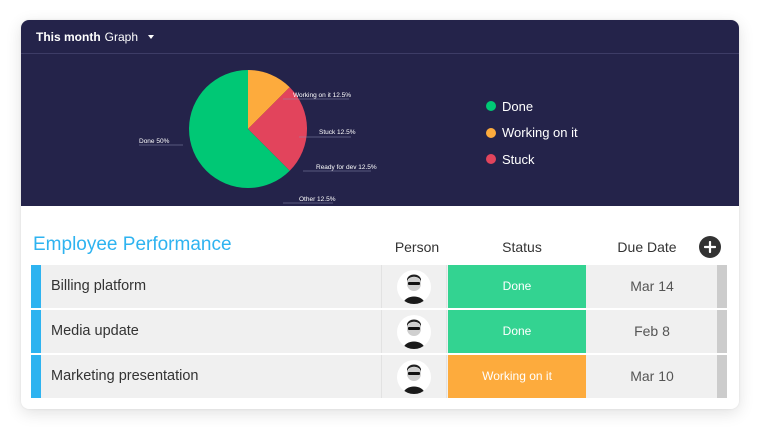 The height and width of the screenshot is (443, 771). I want to click on legend-label: Working on it, so click(540, 133).